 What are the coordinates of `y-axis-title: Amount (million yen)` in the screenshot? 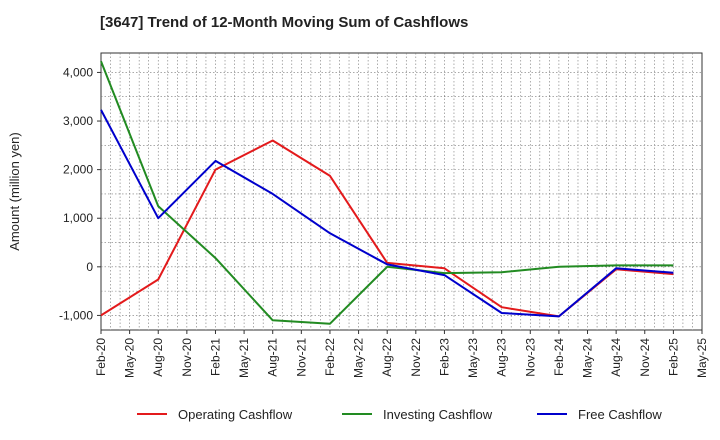 It's located at (14, 191).